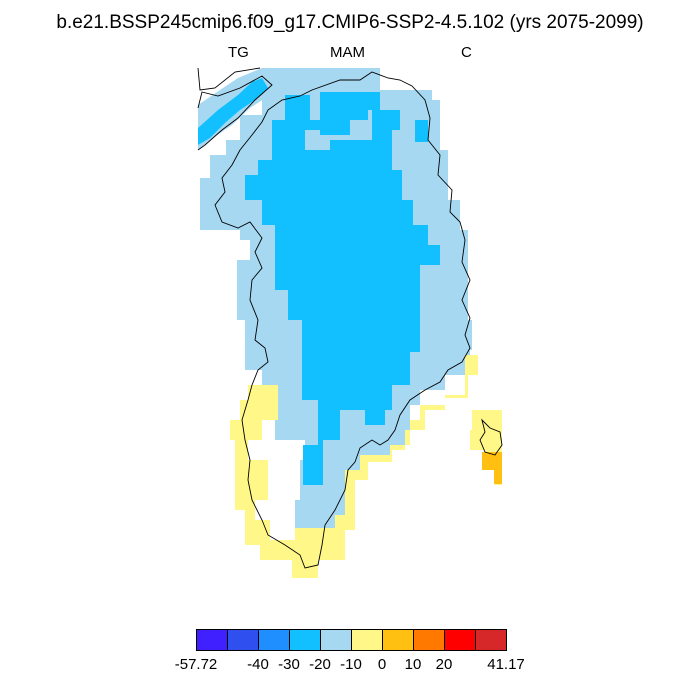 This screenshot has height=700, width=700. I want to click on hot-region-island, so click(492, 468).